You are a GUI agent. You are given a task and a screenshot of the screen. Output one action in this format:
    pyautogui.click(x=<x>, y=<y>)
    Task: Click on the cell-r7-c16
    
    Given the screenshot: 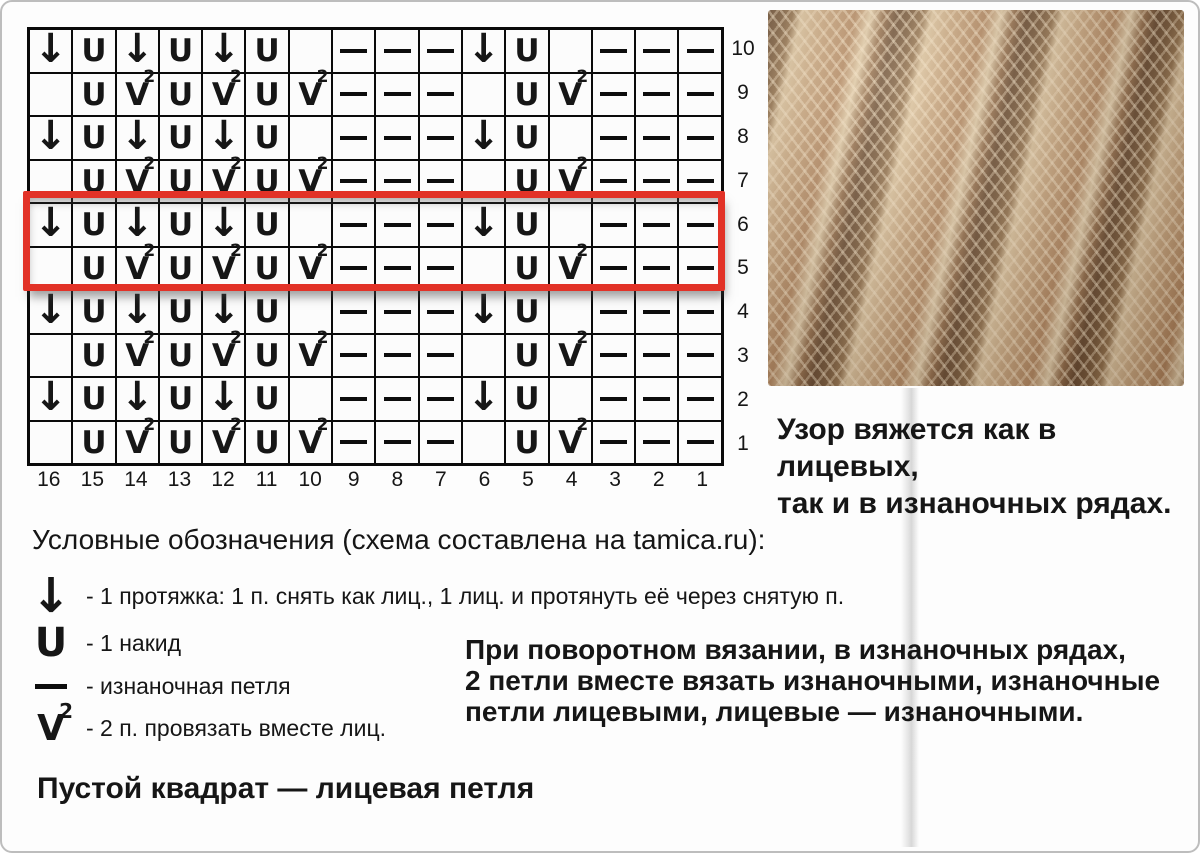 What is the action you would take?
    pyautogui.click(x=51, y=181)
    